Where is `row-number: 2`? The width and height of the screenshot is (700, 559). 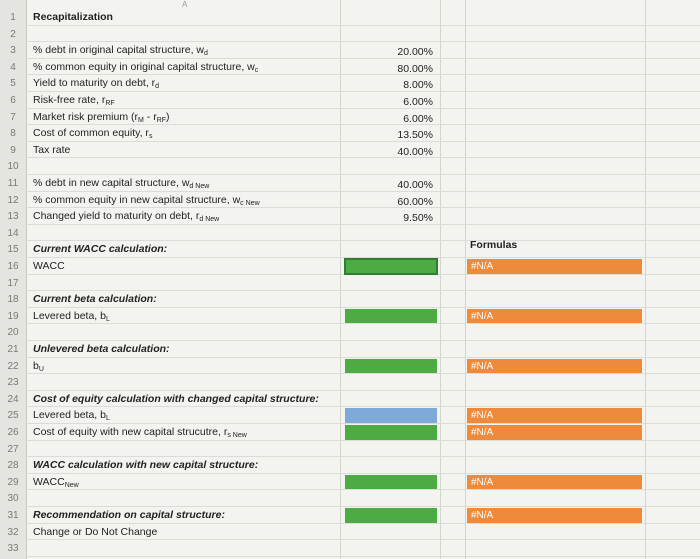
row-number: 2 is located at coordinates (13, 34).